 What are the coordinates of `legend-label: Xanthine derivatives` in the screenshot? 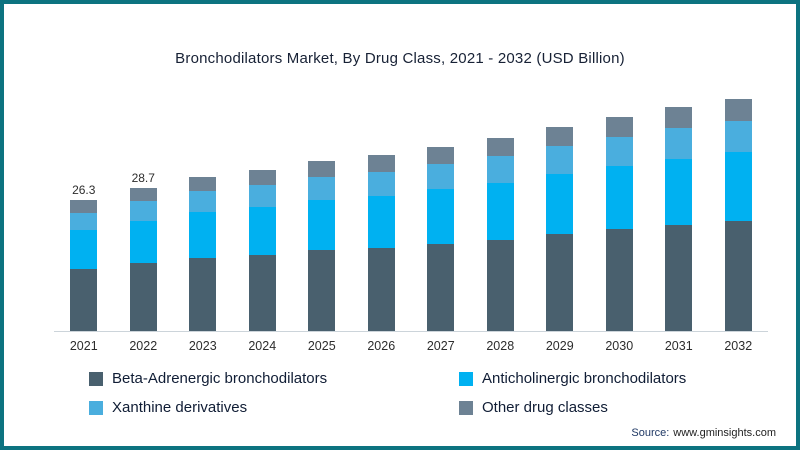 It's located at (180, 407).